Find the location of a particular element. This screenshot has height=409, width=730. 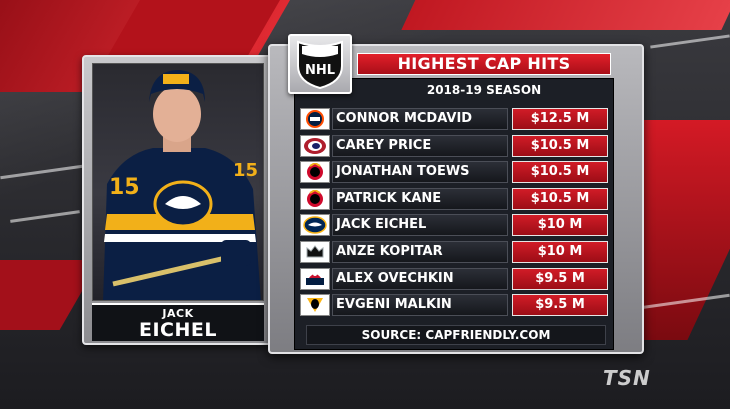

list-item: ALEX OVECHKIN $9.5 M is located at coordinates (455, 278).